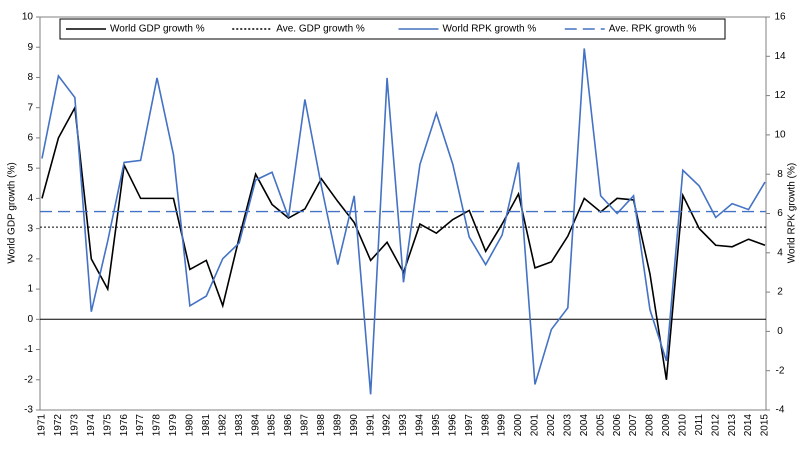 Image resolution: width=800 pixels, height=451 pixels. I want to click on x-tick-label: 1972, so click(58, 425).